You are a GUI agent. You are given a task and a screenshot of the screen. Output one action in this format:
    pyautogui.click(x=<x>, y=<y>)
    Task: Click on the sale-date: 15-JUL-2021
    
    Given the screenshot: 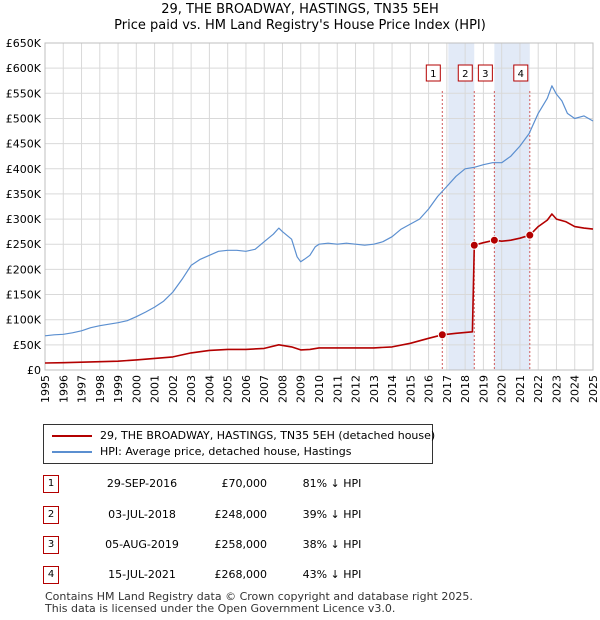 What is the action you would take?
    pyautogui.click(x=142, y=574)
    